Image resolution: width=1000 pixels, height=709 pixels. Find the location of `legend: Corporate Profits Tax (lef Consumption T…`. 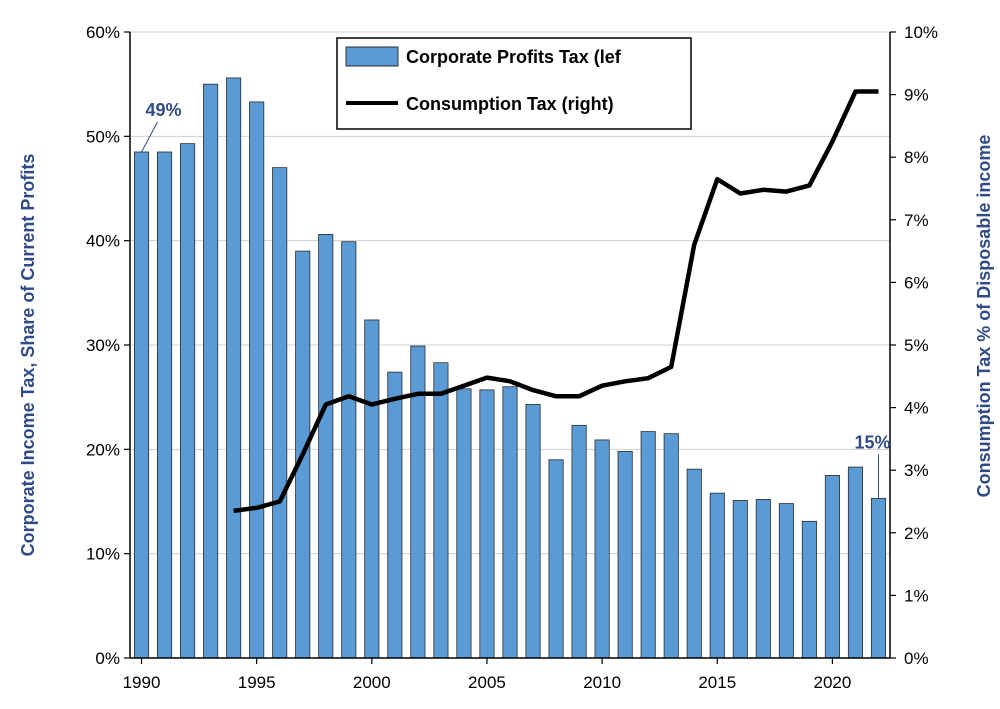

legend: Corporate Profits Tax (lef Consumption T… is located at coordinates (514, 83).